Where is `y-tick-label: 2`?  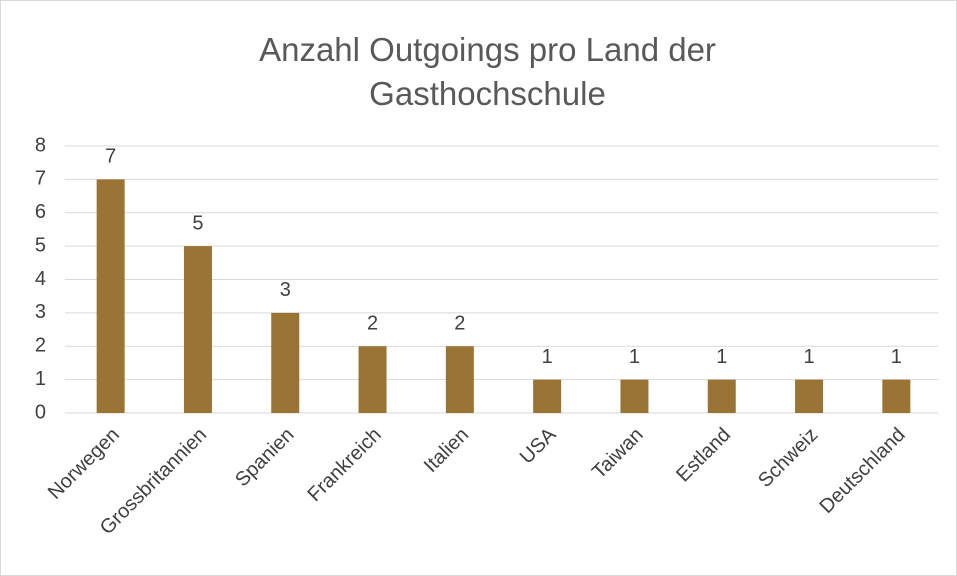
y-tick-label: 2 is located at coordinates (40, 346).